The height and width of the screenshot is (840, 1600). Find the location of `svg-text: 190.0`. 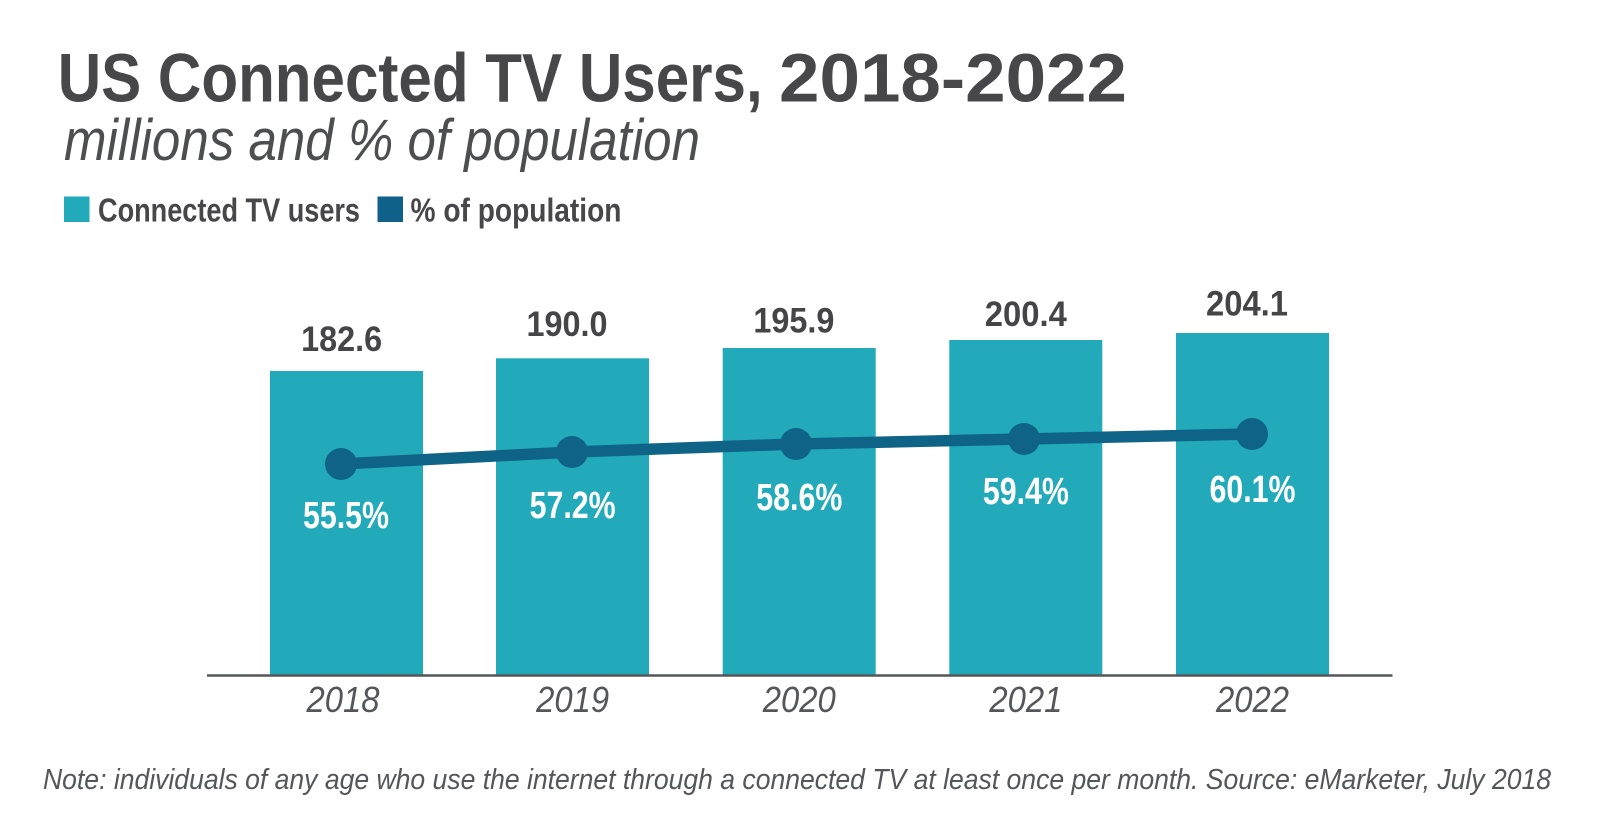

svg-text: 190.0 is located at coordinates (567, 324).